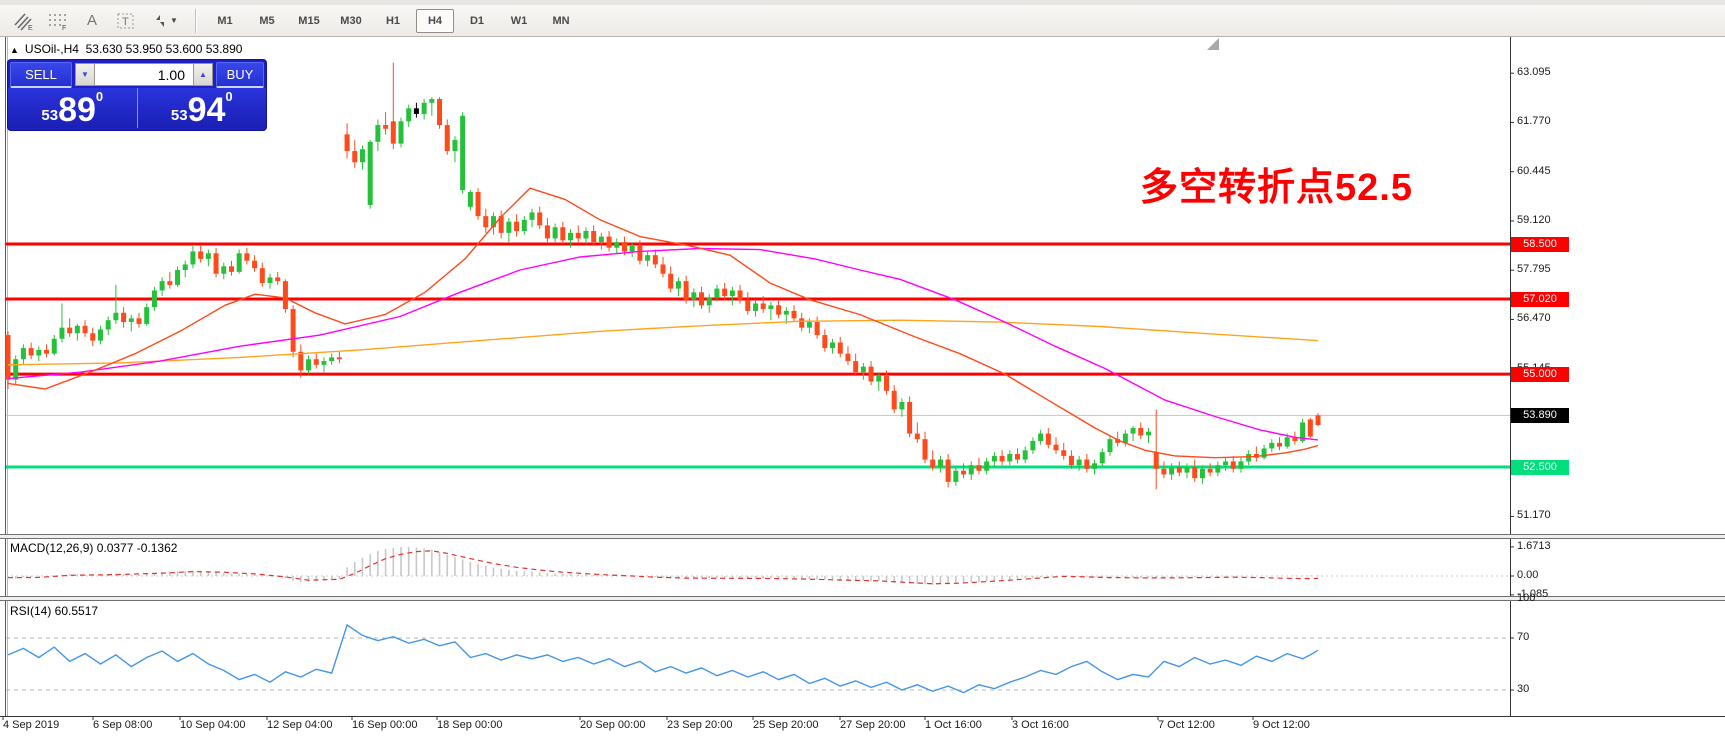 The height and width of the screenshot is (752, 1725). I want to click on price-tag-53.890: 53.890, so click(1540, 415).